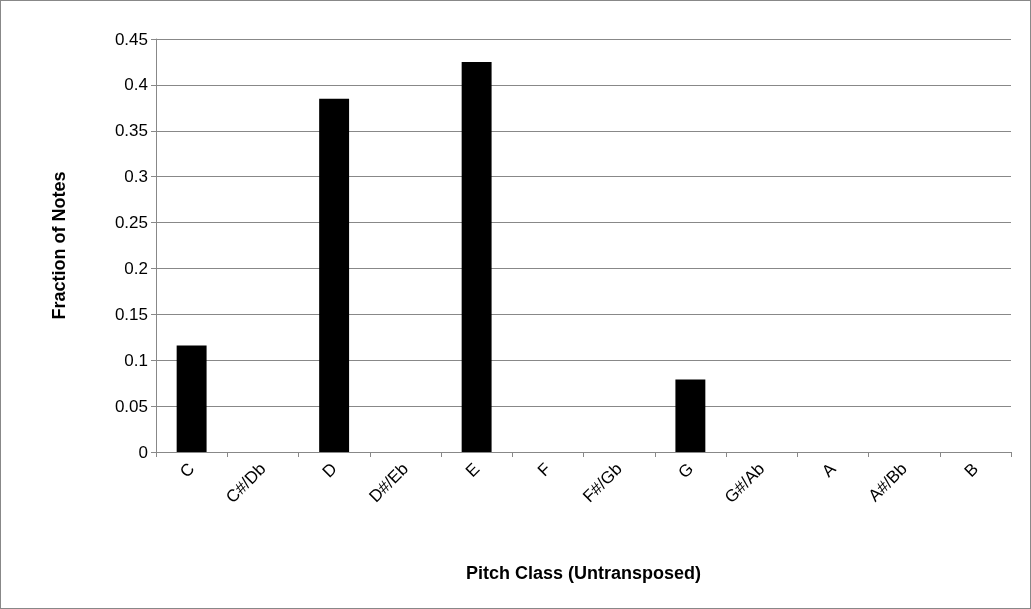  I want to click on x-tick-label: B, so click(971, 470).